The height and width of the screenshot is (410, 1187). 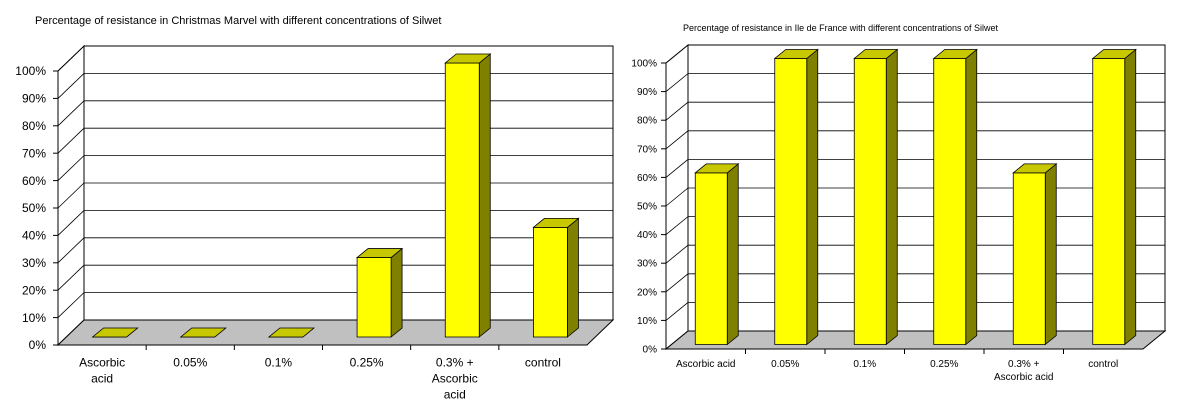 What do you see at coordinates (34, 153) in the screenshot?
I see `y-tick-label: 70%` at bounding box center [34, 153].